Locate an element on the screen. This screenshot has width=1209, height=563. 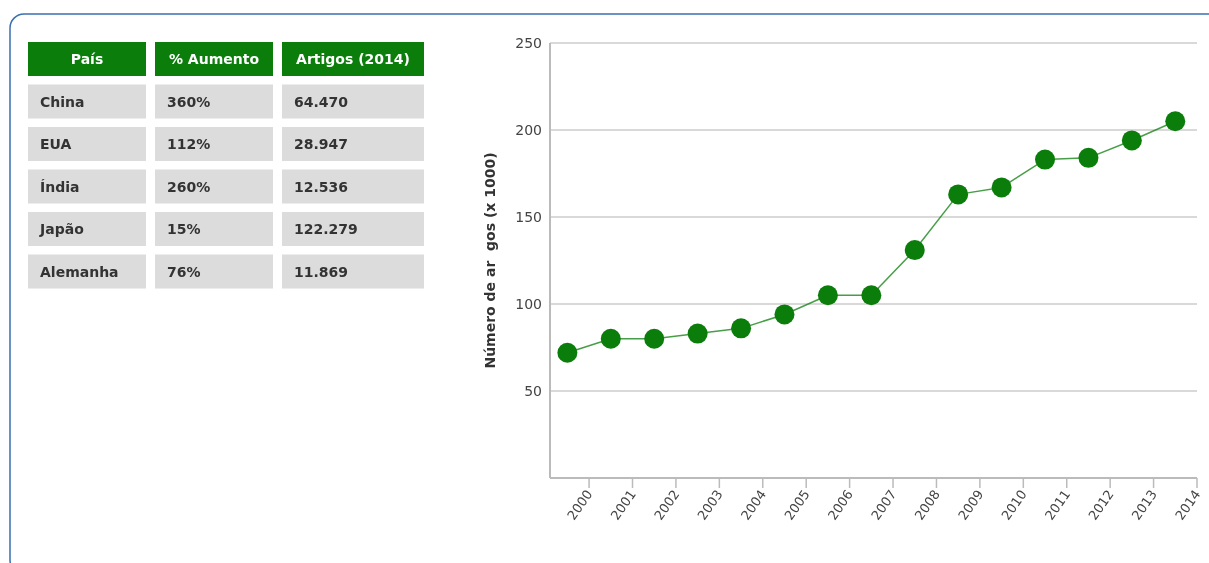
text: 15% is located at coordinates (184, 229).